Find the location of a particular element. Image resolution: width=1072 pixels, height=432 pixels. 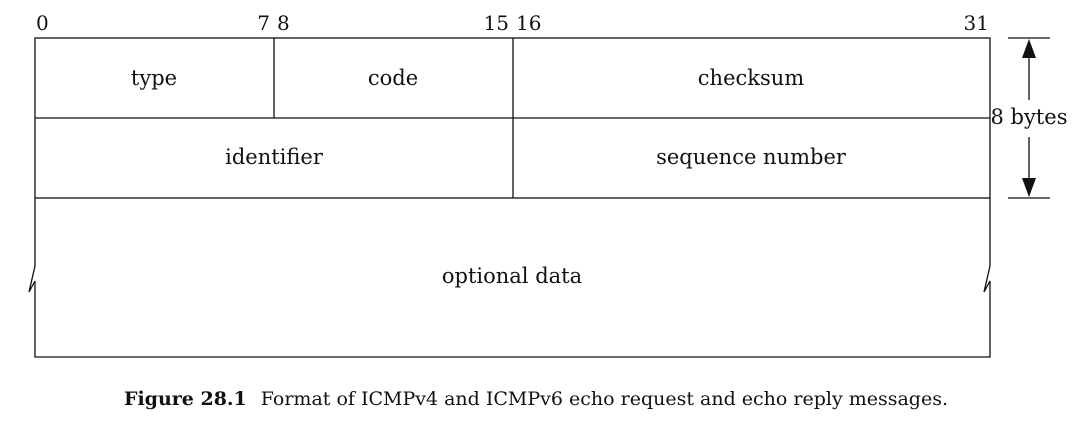

arrow-down-icon is located at coordinates (1029, 187).